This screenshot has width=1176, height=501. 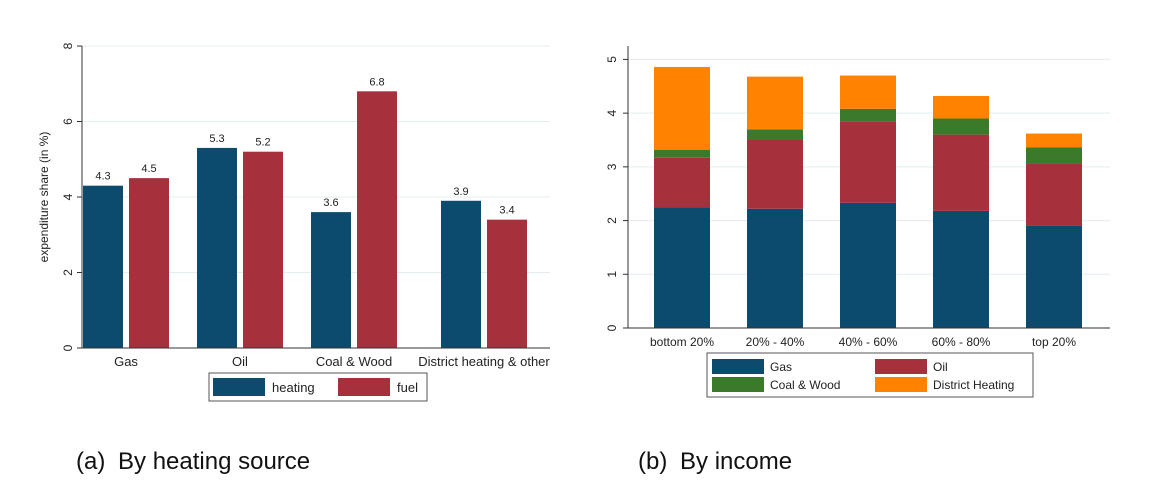 What do you see at coordinates (507, 283) in the screenshot?
I see `bar-fuel-district-heating-other` at bounding box center [507, 283].